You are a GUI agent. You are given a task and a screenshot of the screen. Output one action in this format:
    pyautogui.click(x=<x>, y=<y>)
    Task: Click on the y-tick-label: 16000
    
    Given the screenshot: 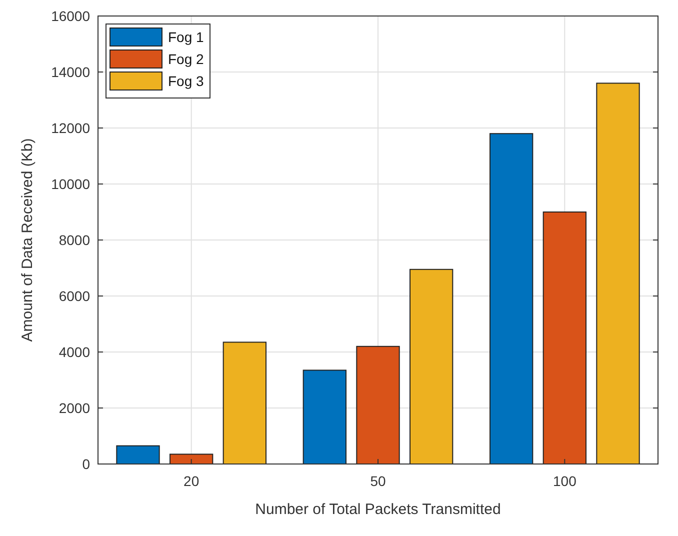 What is the action you would take?
    pyautogui.click(x=70, y=16)
    